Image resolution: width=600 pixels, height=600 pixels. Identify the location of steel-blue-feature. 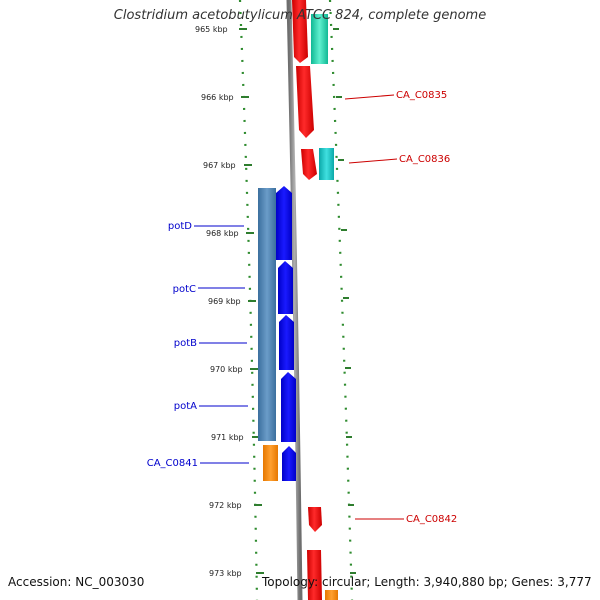
(267, 314).